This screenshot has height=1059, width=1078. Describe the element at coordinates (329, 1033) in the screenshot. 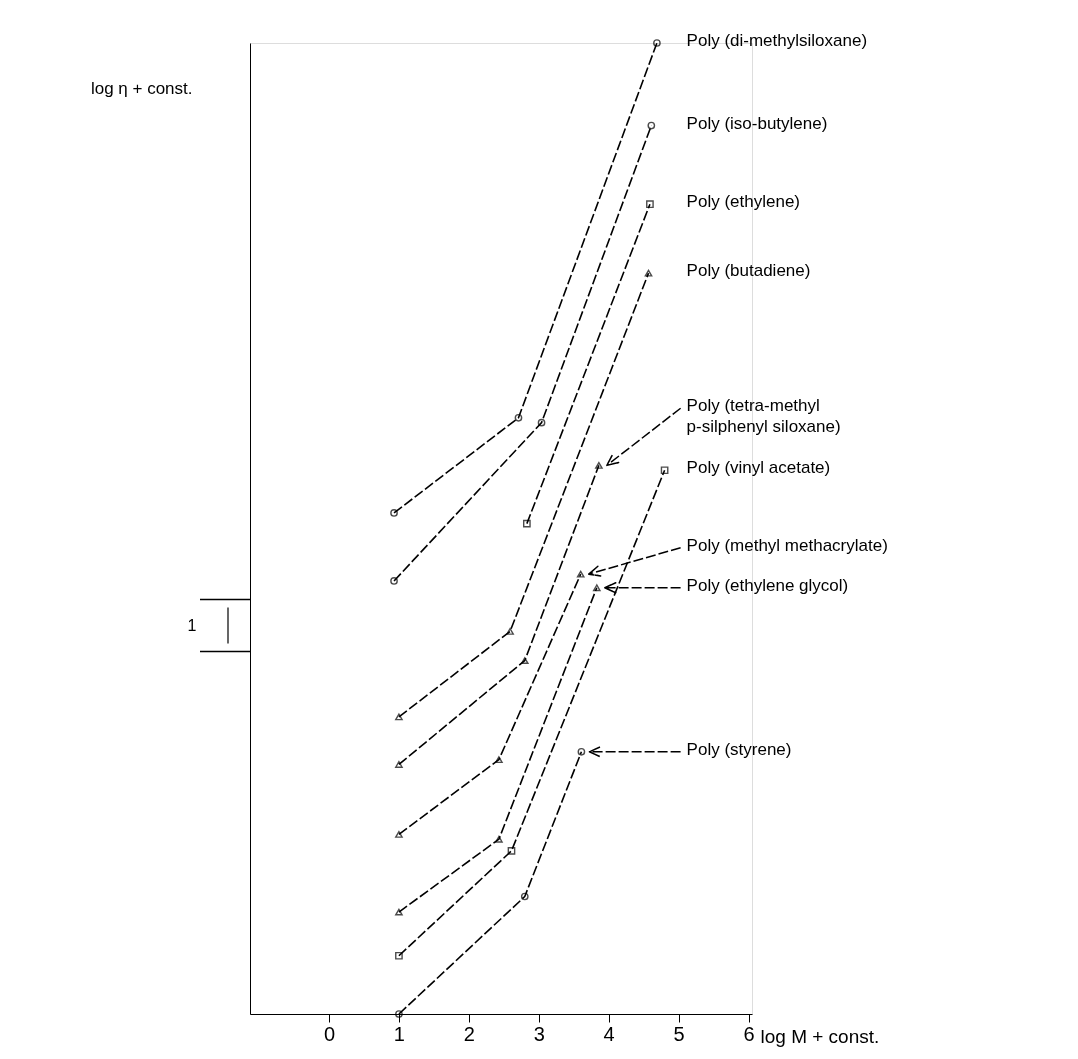

I see `x-tick-label: 0` at that location.